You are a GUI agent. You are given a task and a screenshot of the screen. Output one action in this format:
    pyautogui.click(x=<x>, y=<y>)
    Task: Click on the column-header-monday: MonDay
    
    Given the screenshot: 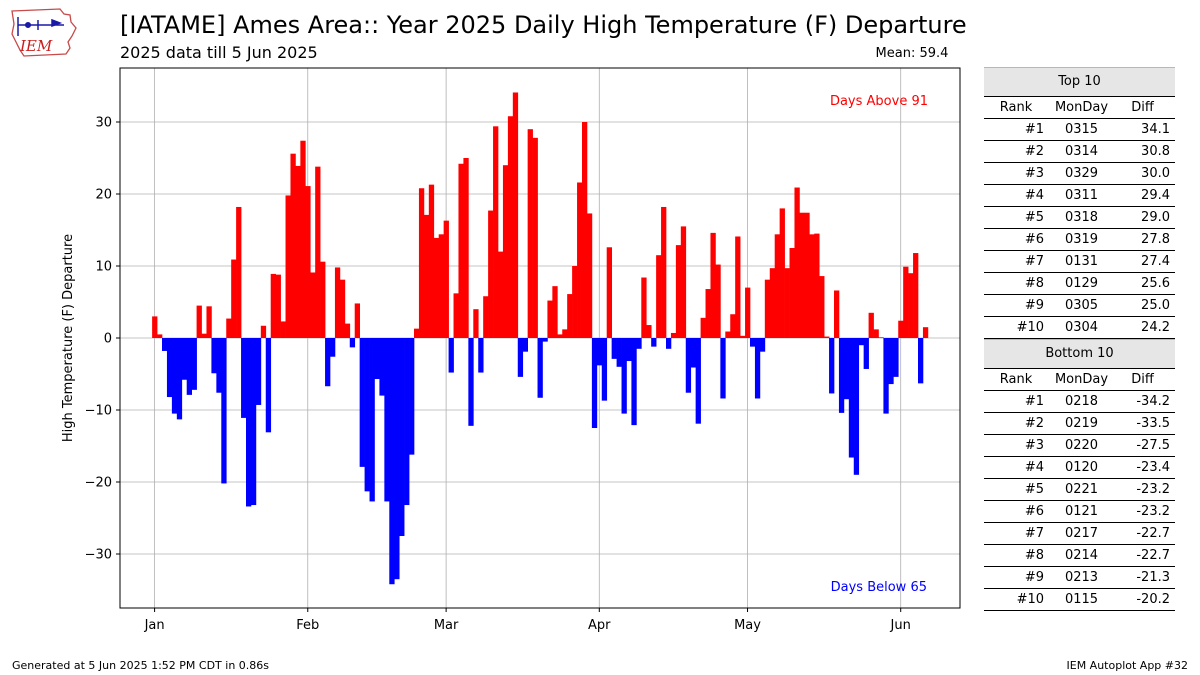 What is the action you would take?
    pyautogui.click(x=1081, y=107)
    